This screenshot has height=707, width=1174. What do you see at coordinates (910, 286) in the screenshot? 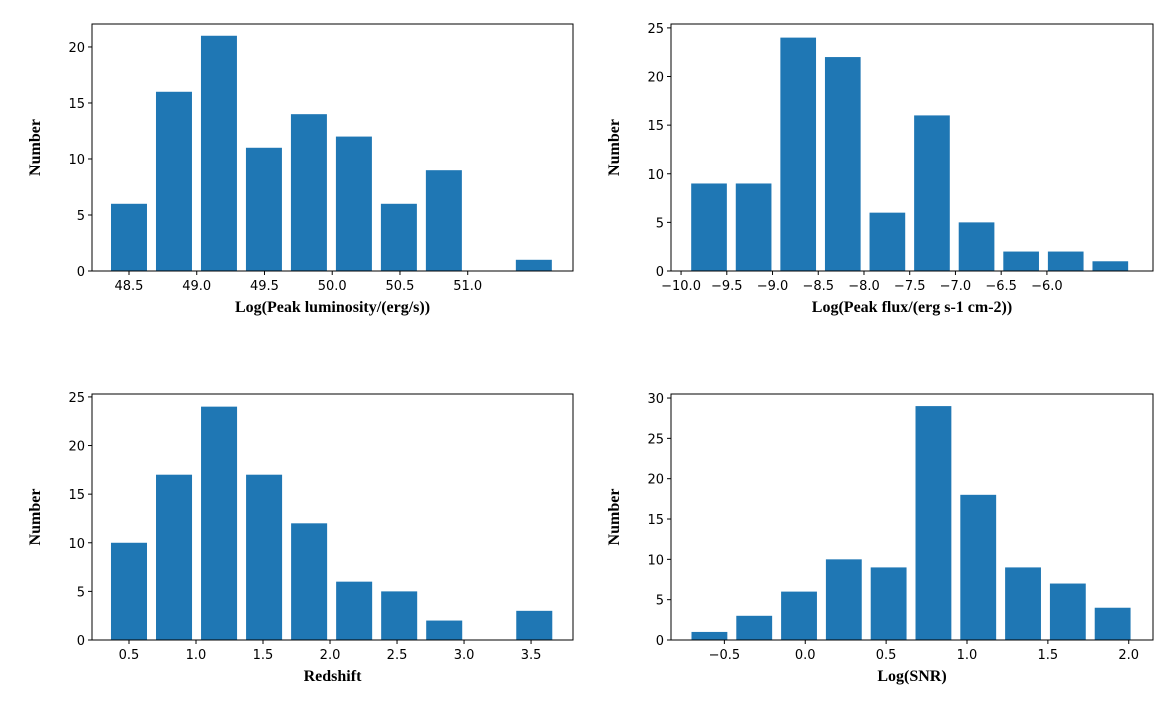
I see `x-tick-label: −7.5` at bounding box center [910, 286].